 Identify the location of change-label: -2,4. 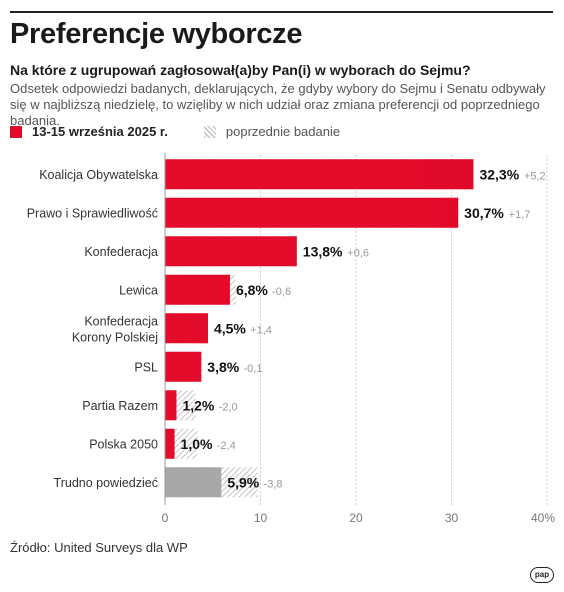
(226, 446).